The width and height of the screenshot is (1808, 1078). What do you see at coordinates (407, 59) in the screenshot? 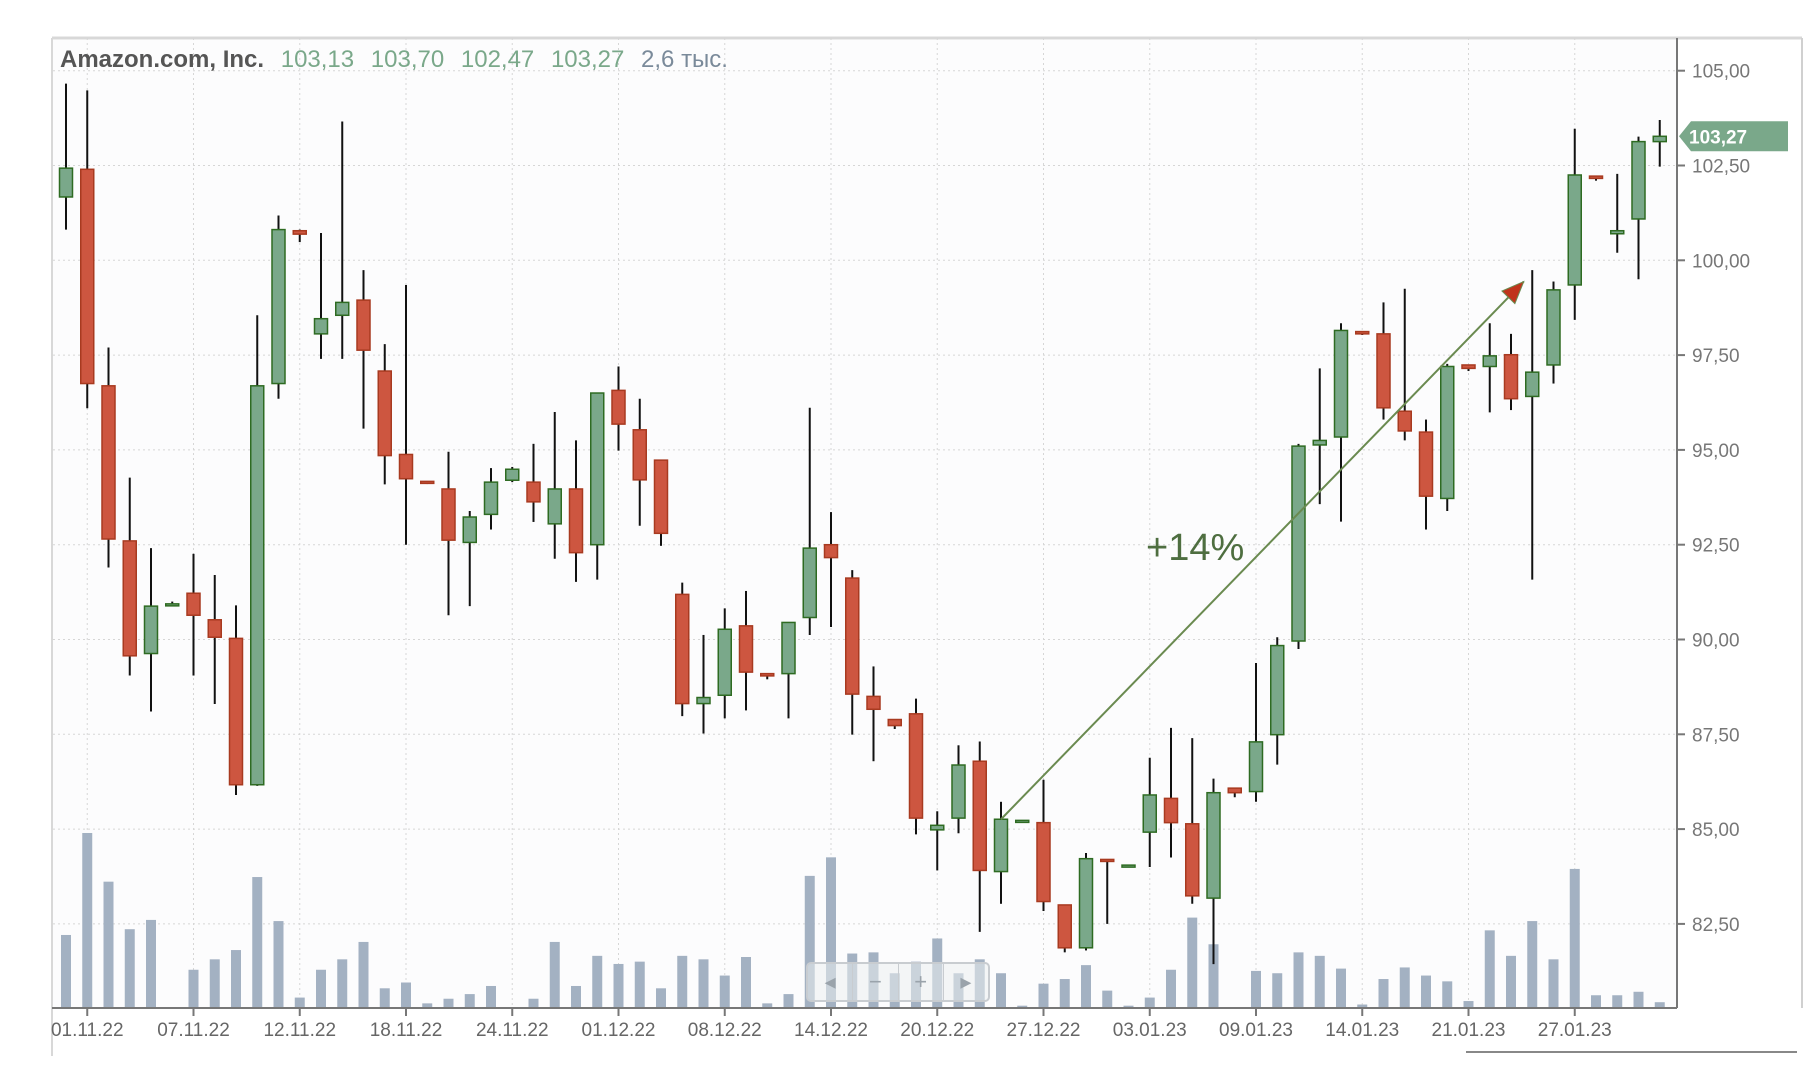
I see `high-value: 103,70` at bounding box center [407, 59].